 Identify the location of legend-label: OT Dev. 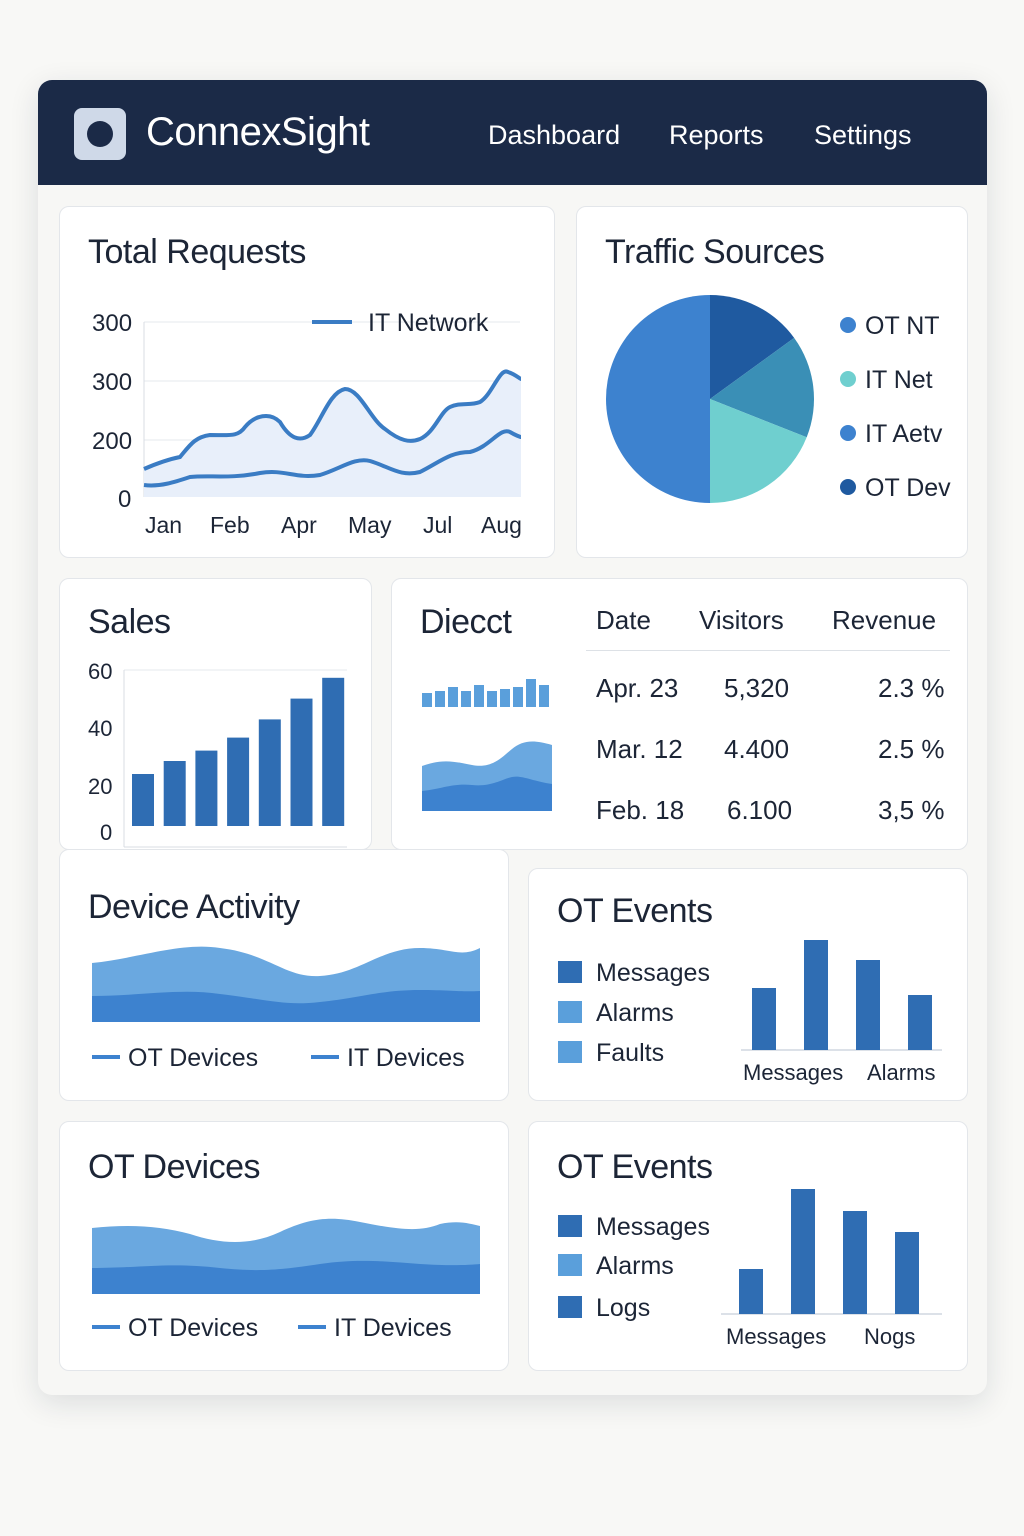
(908, 488).